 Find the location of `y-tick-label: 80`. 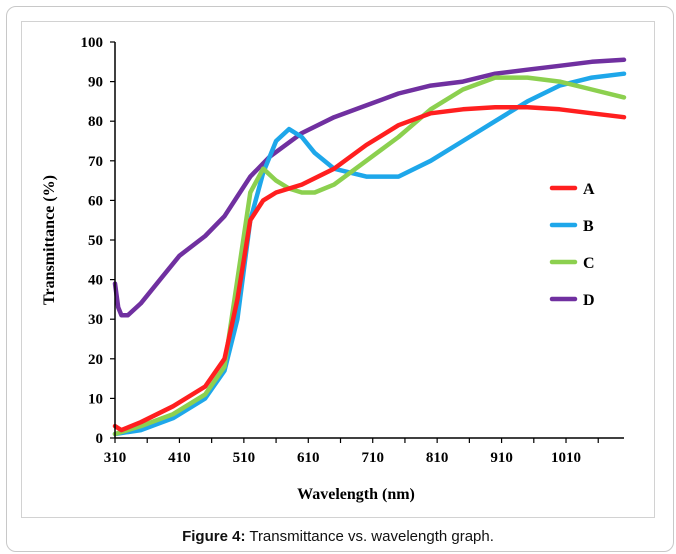

y-tick-label: 80 is located at coordinates (95, 122).